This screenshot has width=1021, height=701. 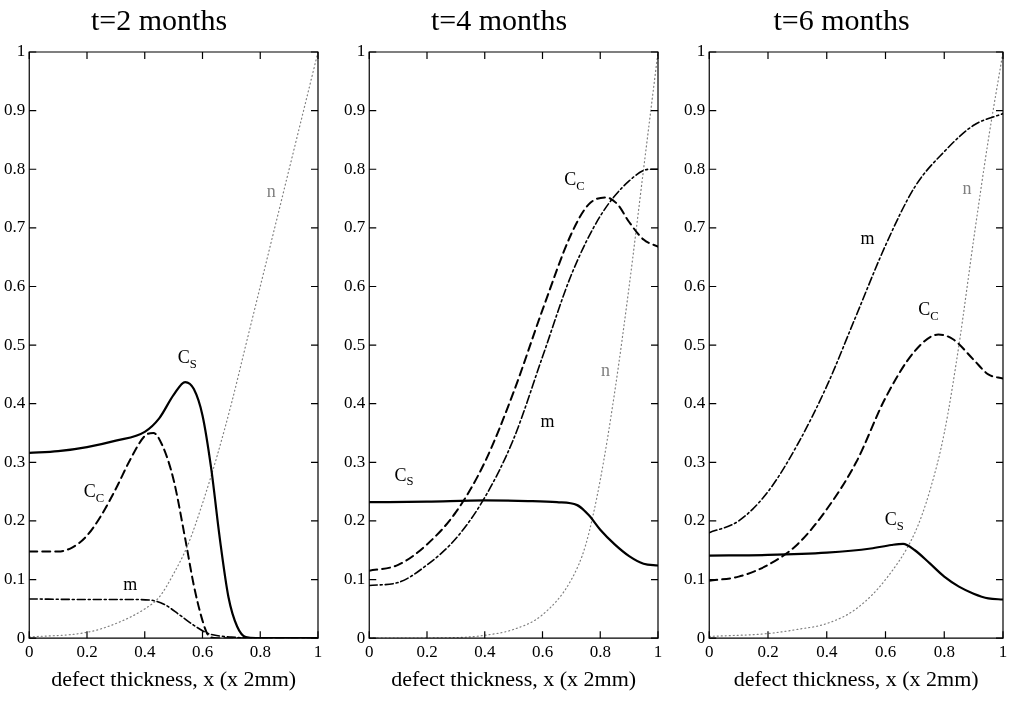 I want to click on chart-title: t=2 months, so click(x=159, y=19).